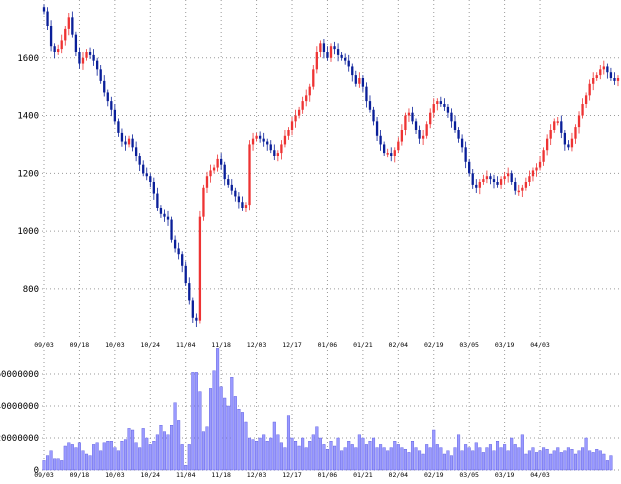  I want to click on price-ytick-label: 800, so click(31, 290).